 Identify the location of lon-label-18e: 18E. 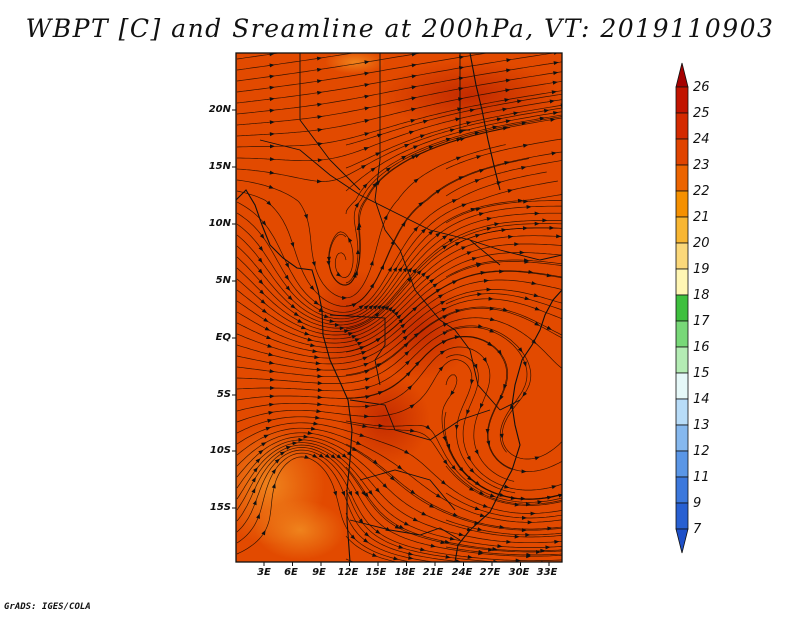
(405, 572).